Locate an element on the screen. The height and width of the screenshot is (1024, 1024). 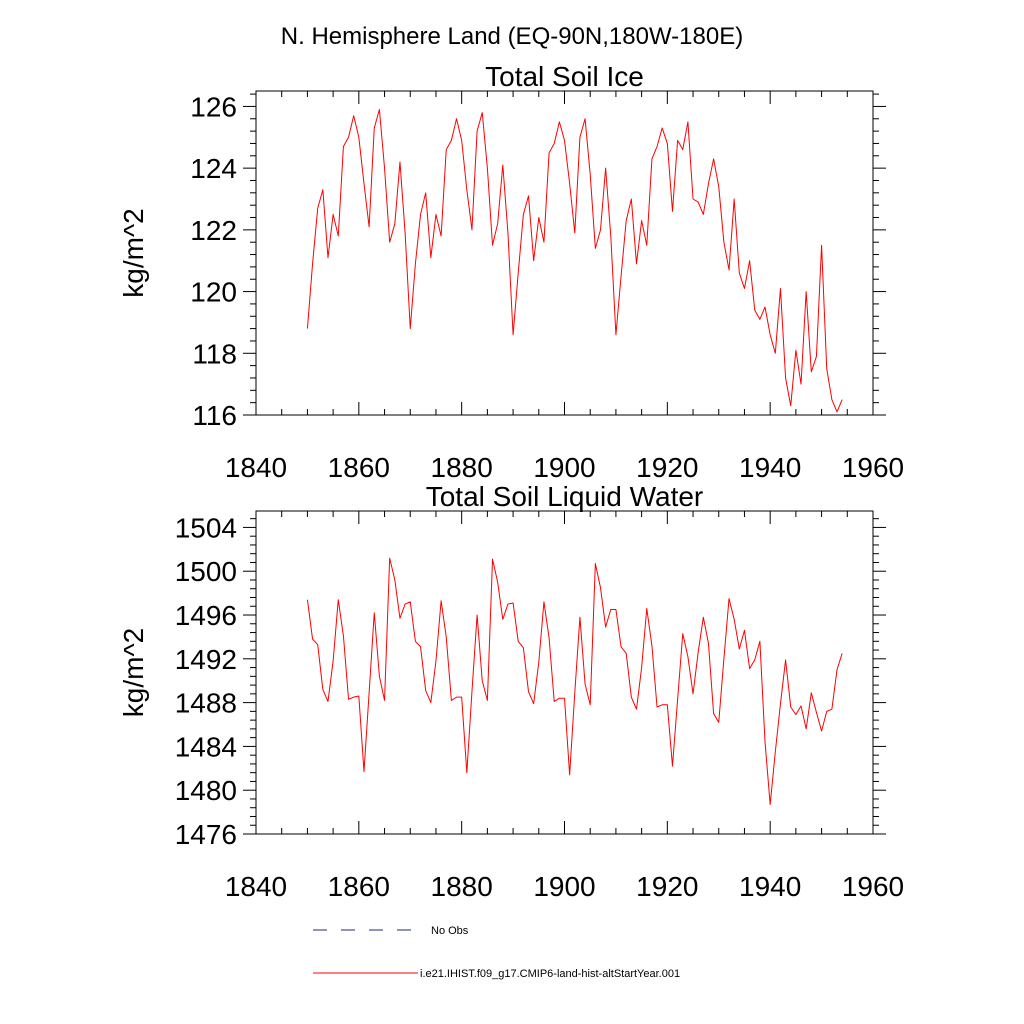
y-tick-label: 122 is located at coordinates (213, 230).